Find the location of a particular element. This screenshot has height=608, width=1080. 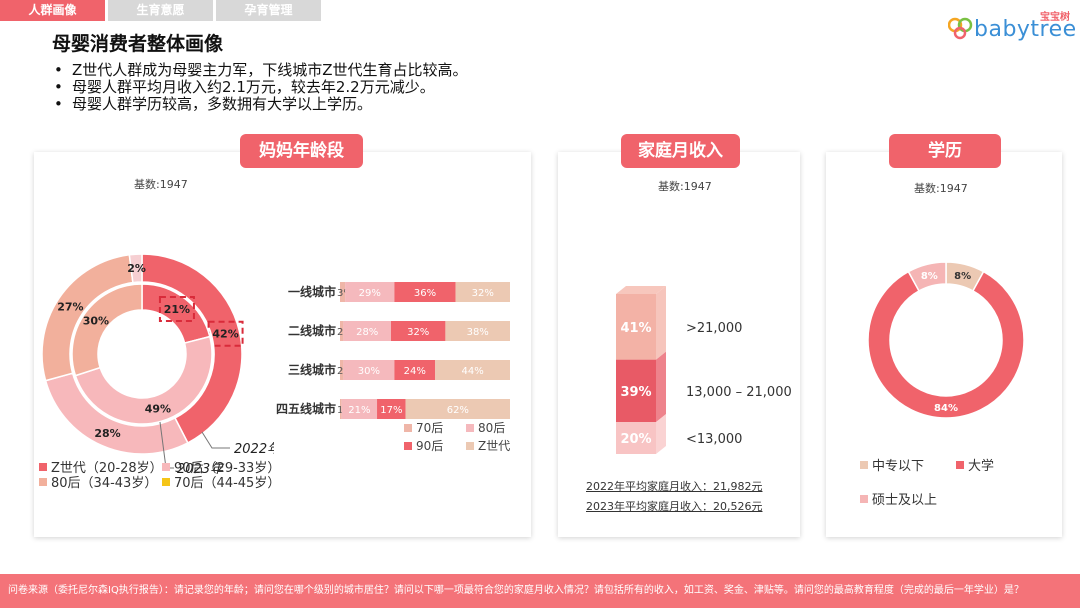

city-category-label: 三线城市 is located at coordinates (312, 369).